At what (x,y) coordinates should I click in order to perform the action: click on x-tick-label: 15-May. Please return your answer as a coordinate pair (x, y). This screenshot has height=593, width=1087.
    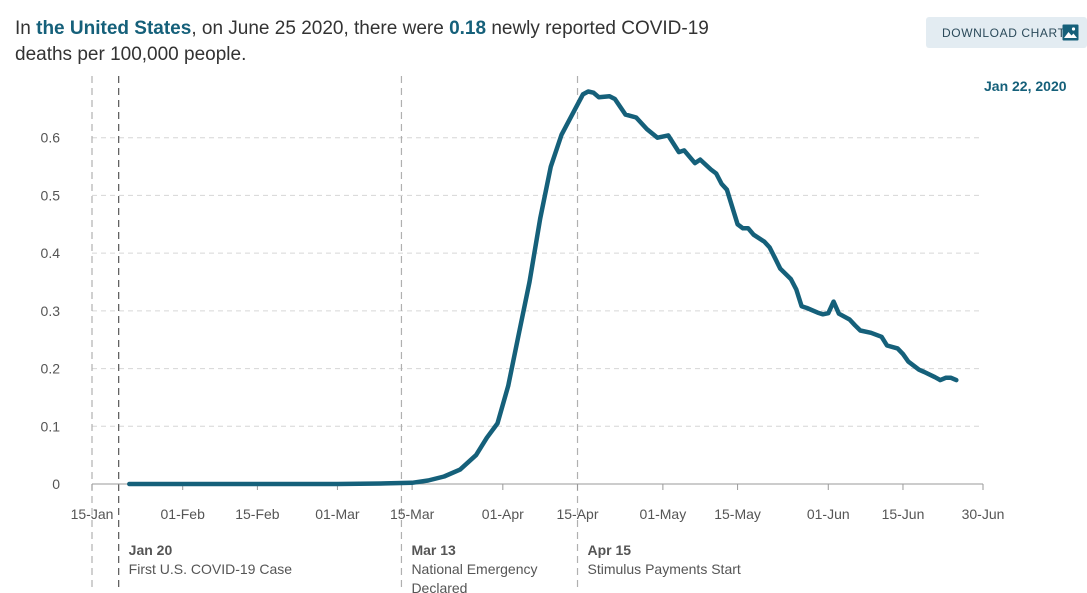
    Looking at the image, I should click on (737, 514).